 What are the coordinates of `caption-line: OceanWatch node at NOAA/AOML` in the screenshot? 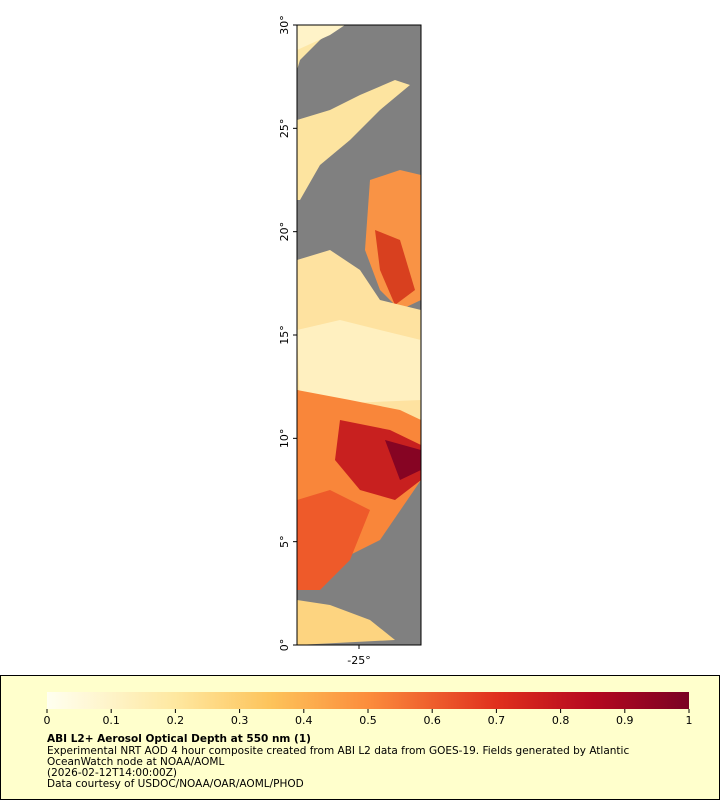 It's located at (135, 762).